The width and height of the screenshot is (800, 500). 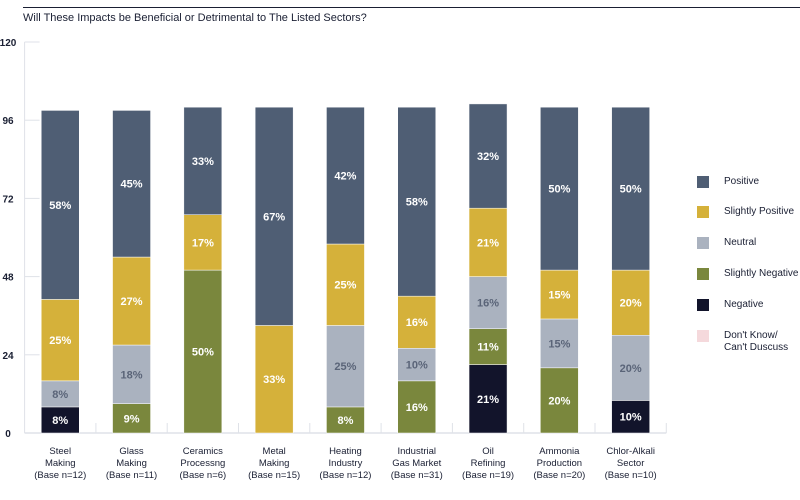 I want to click on legend-label: Negative, so click(x=744, y=304).